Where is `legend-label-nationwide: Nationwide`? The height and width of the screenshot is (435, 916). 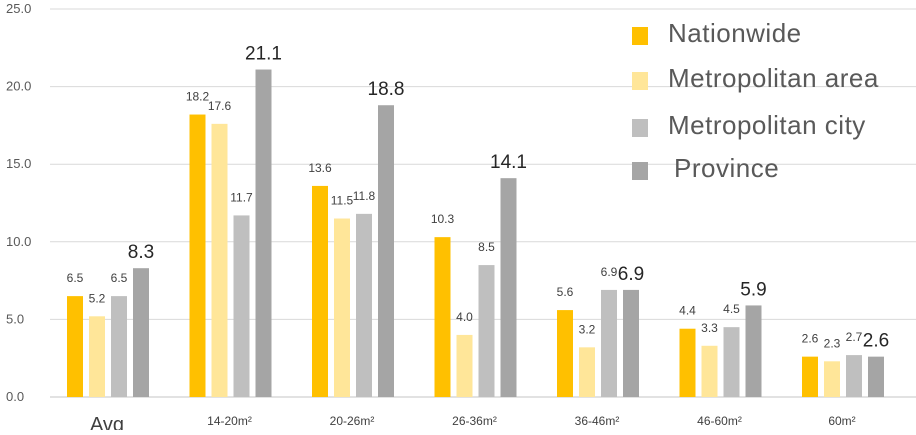
legend-label-nationwide: Nationwide is located at coordinates (735, 33).